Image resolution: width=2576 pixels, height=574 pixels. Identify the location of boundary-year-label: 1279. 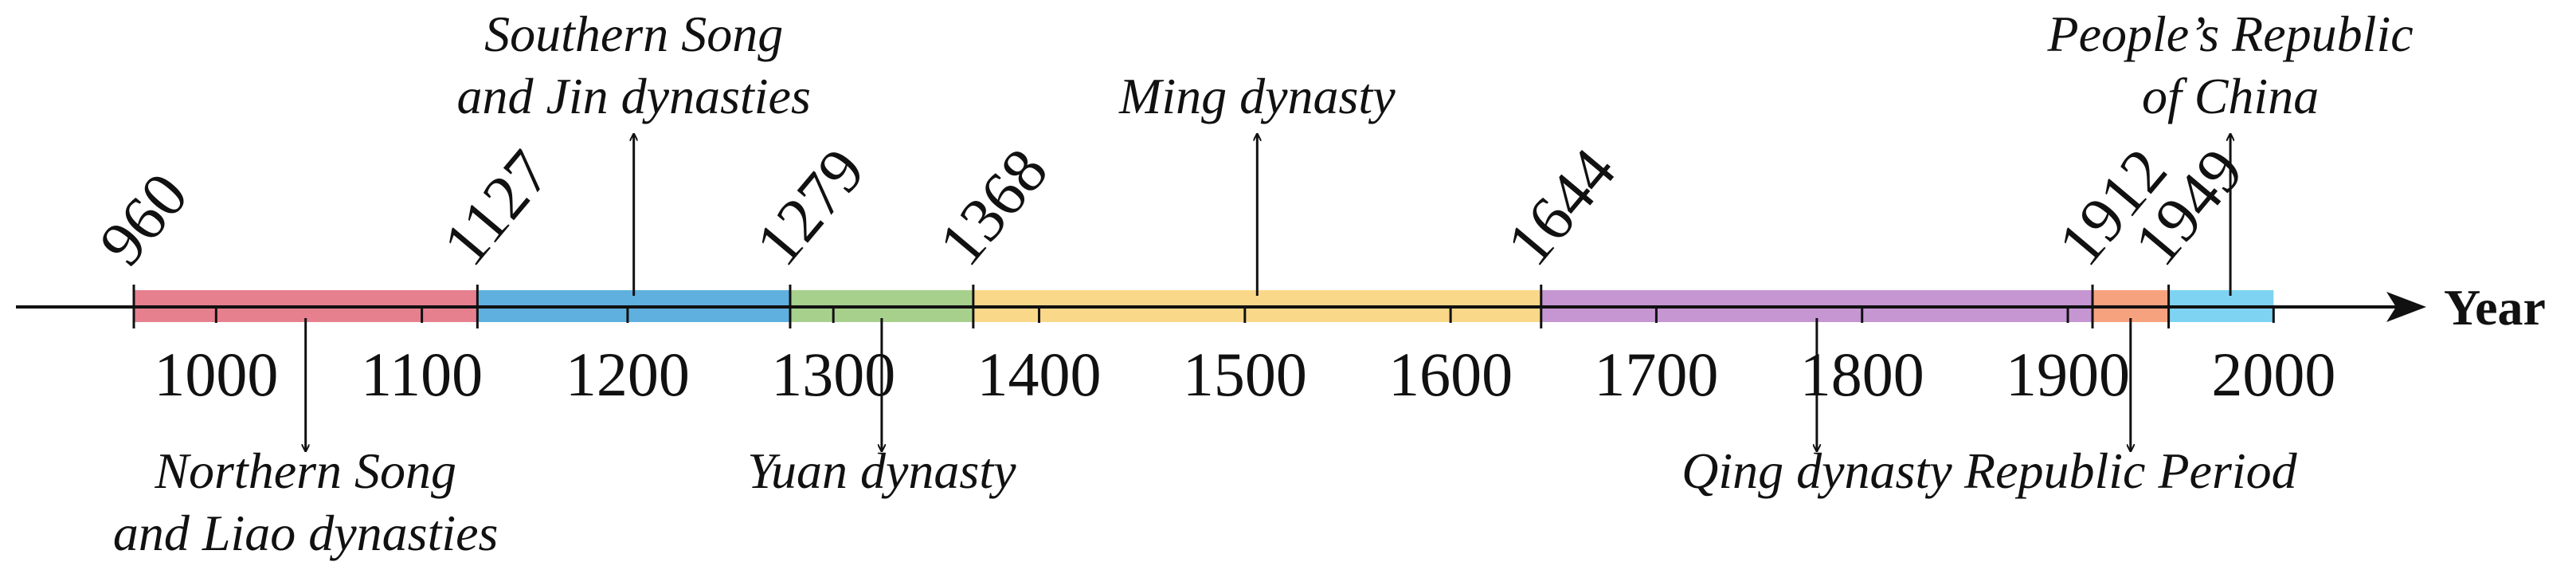
(810, 207).